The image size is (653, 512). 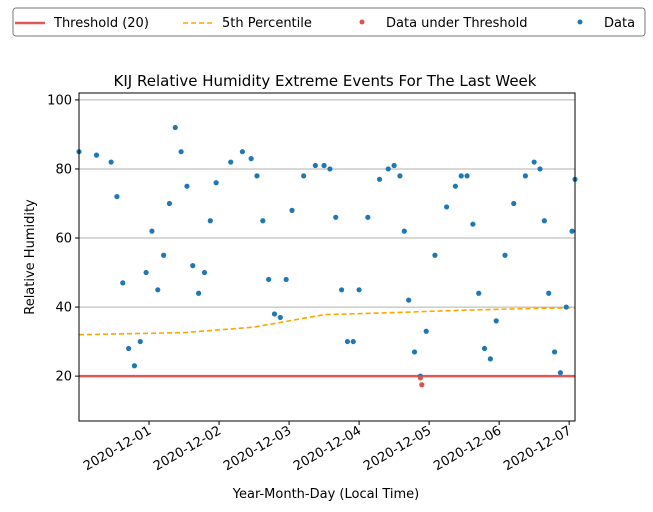 I want to click on legend-percentile-label: 5th Percentile, so click(x=267, y=23).